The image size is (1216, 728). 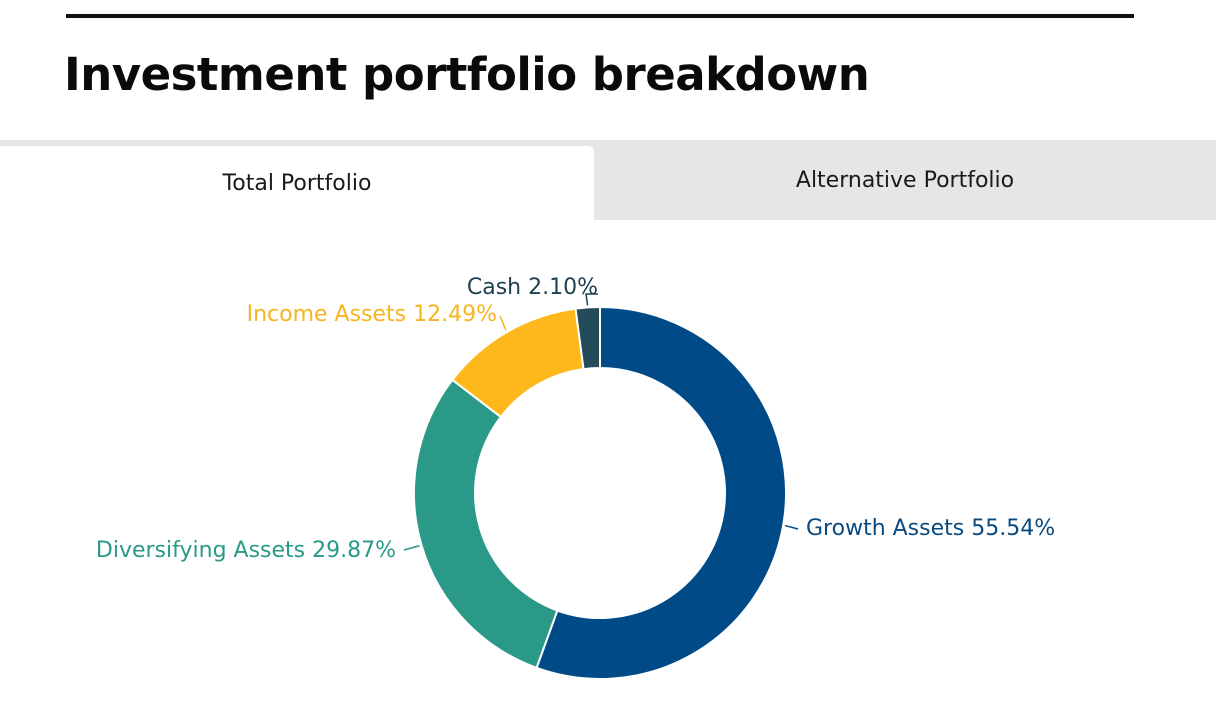 I want to click on slice-diversifying-assets, so click(x=486, y=524).